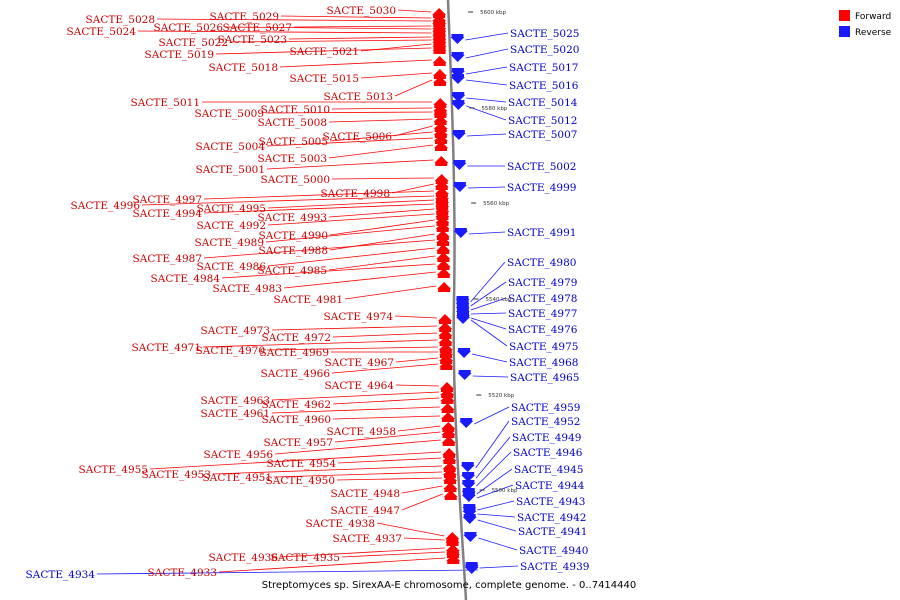  I want to click on reverse-gene-label: SACTE_4965, so click(544, 378).